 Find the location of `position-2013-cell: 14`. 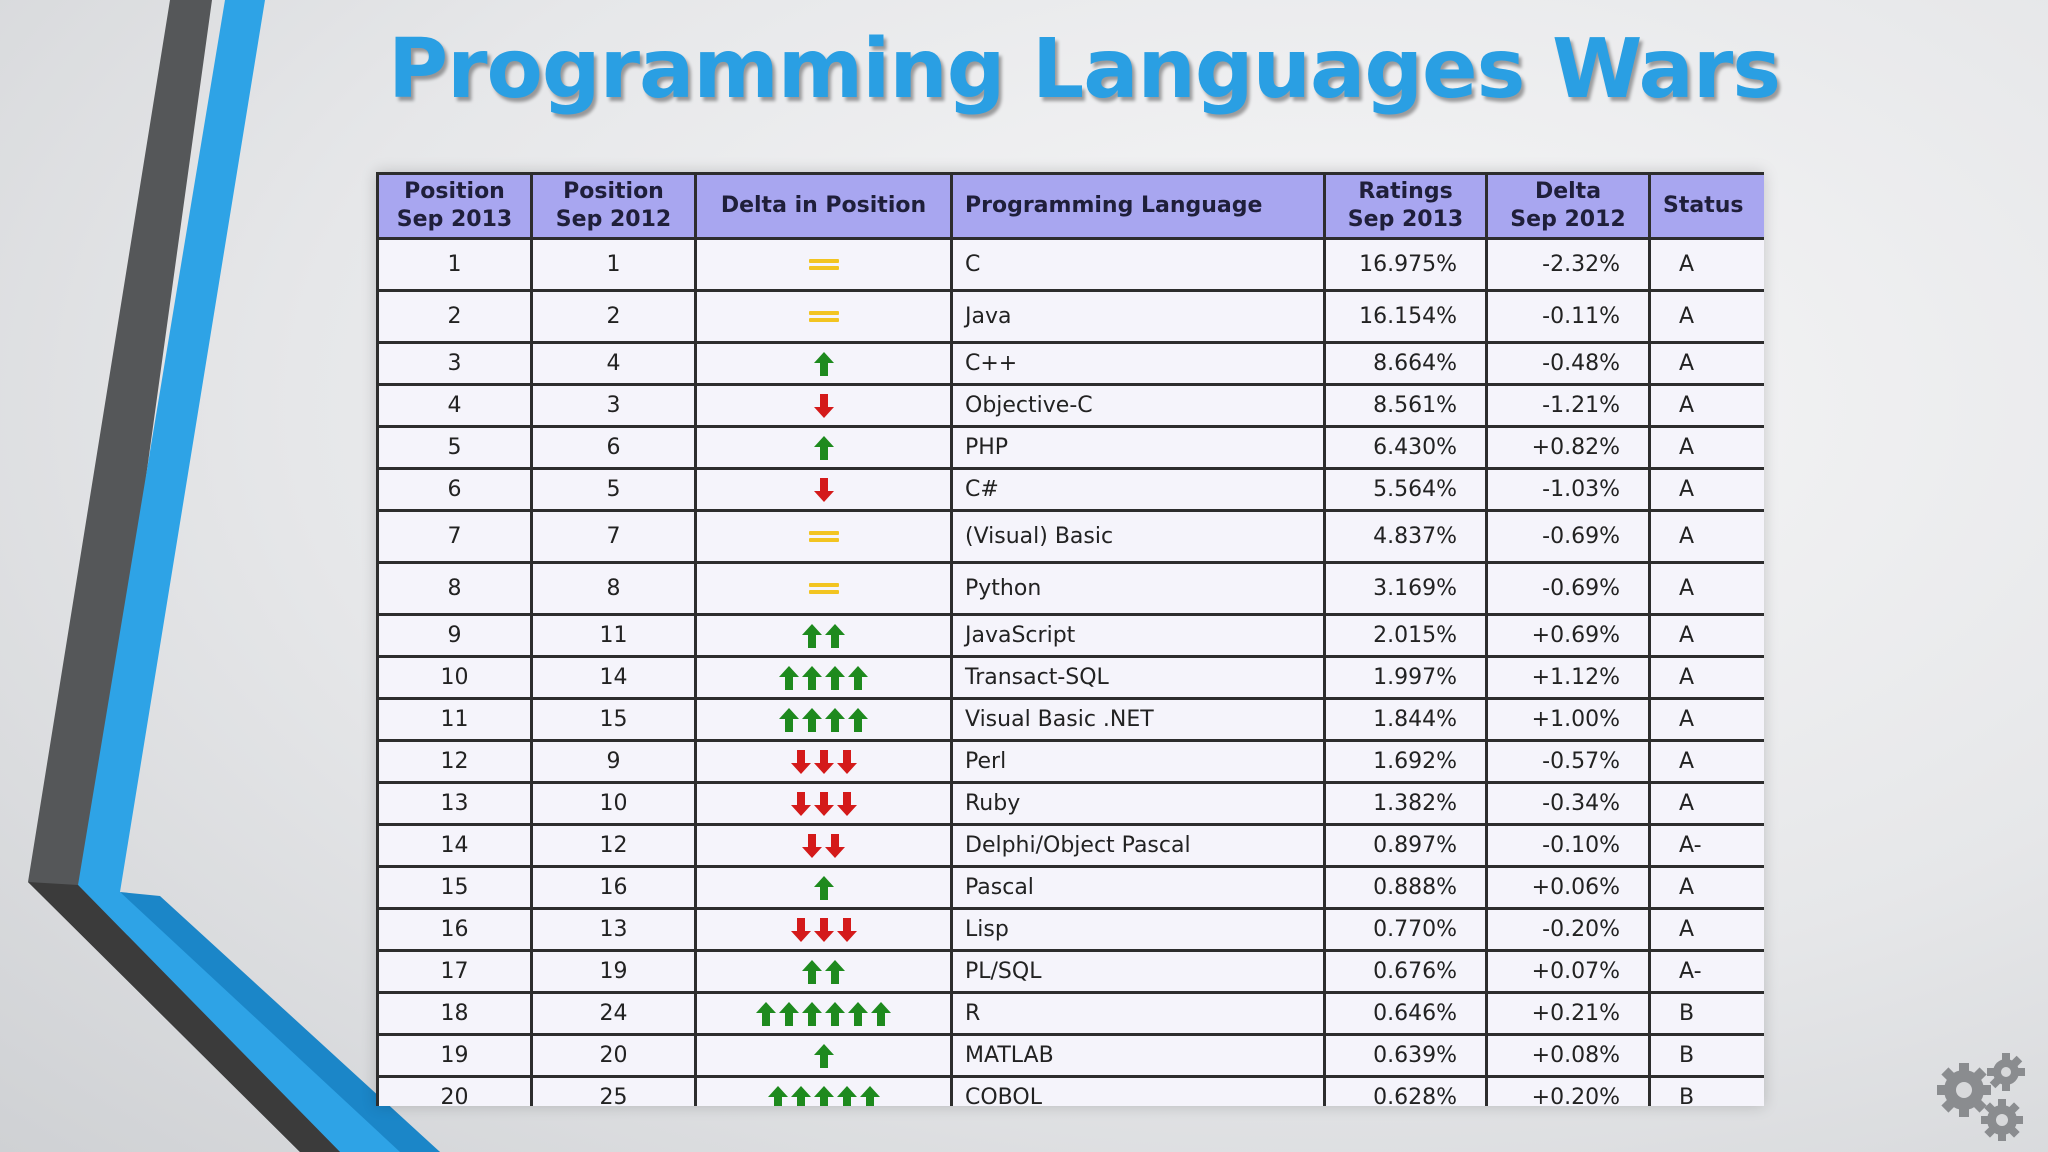

position-2013-cell: 14 is located at coordinates (454, 846).